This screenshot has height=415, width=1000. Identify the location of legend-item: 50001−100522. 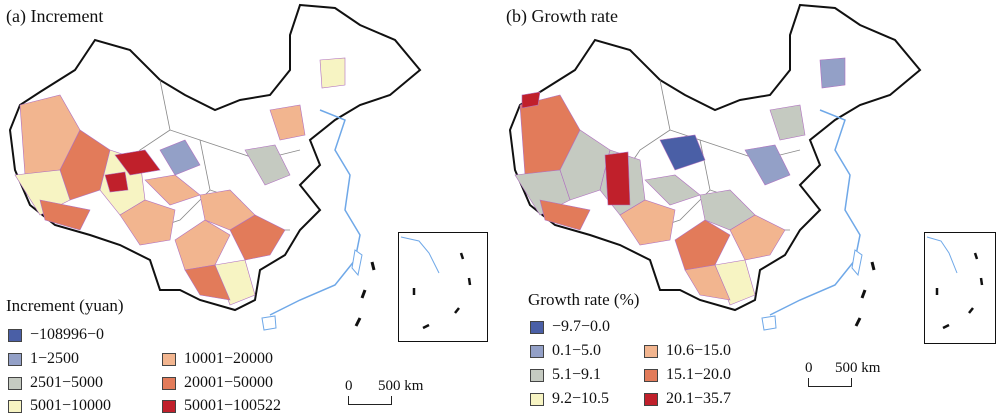
(221, 406).